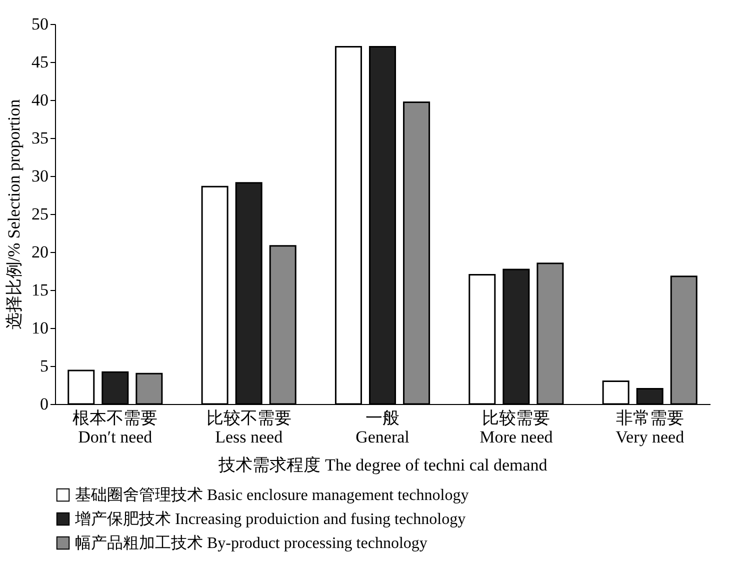  Describe the element at coordinates (40, 176) in the screenshot. I see `y-tick-label: 30` at that location.